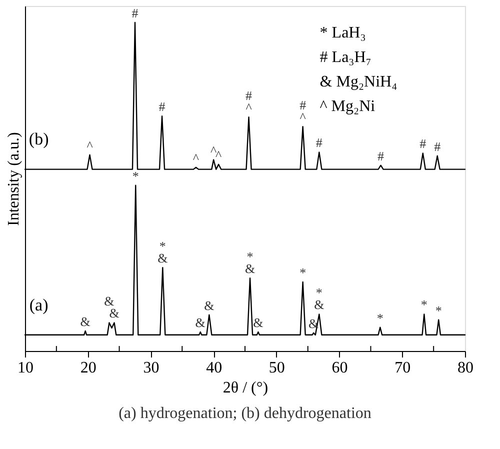 The image size is (500, 449). Describe the element at coordinates (26, 368) in the screenshot. I see `x-tick-label: 10` at that location.